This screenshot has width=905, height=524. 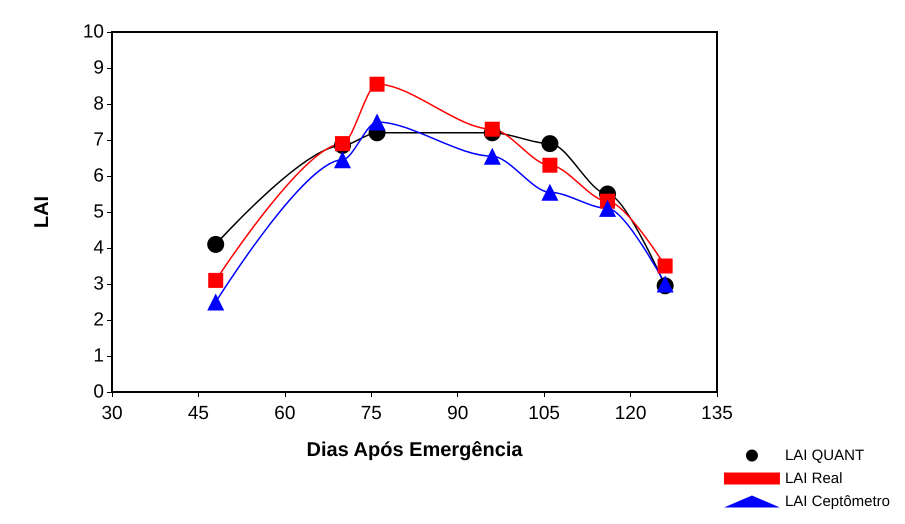 I want to click on x-tick-label: 120, so click(x=630, y=413).